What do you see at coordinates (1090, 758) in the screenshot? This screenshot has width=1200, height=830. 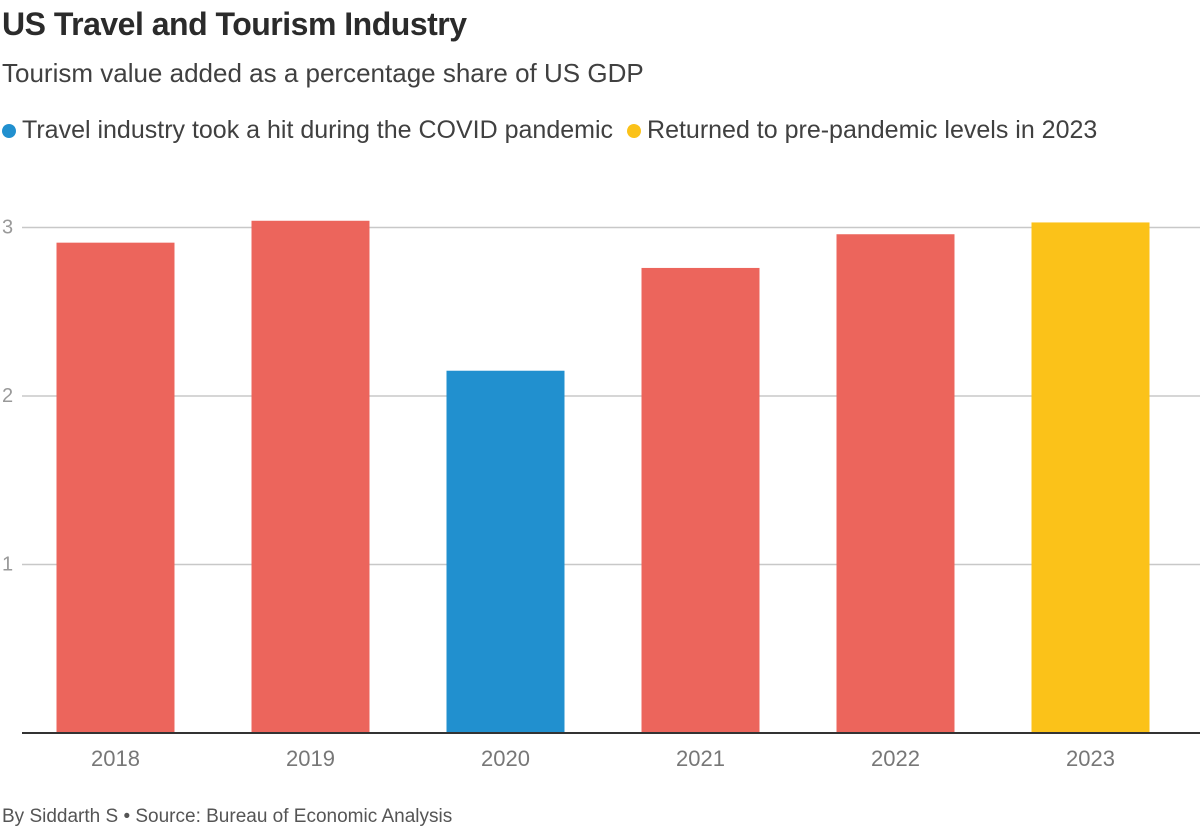 I see `x-tick-label-2023: 2023` at bounding box center [1090, 758].